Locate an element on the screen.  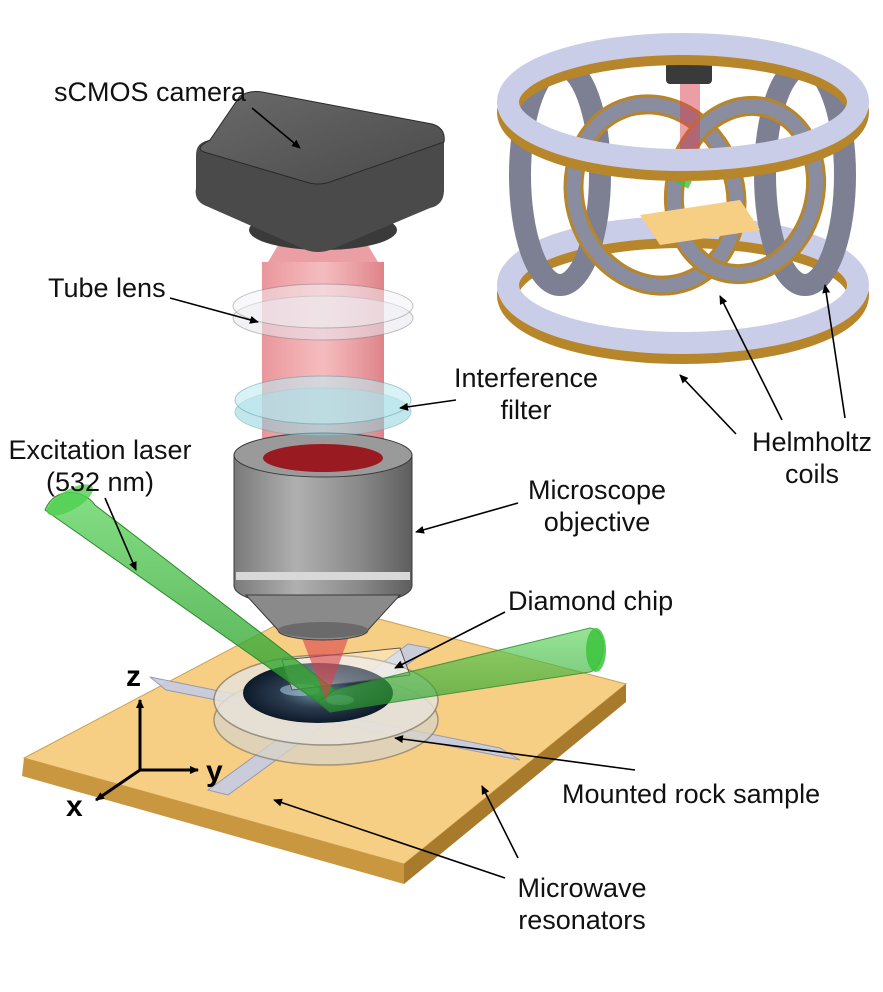
interference-filter is located at coordinates (323, 406).